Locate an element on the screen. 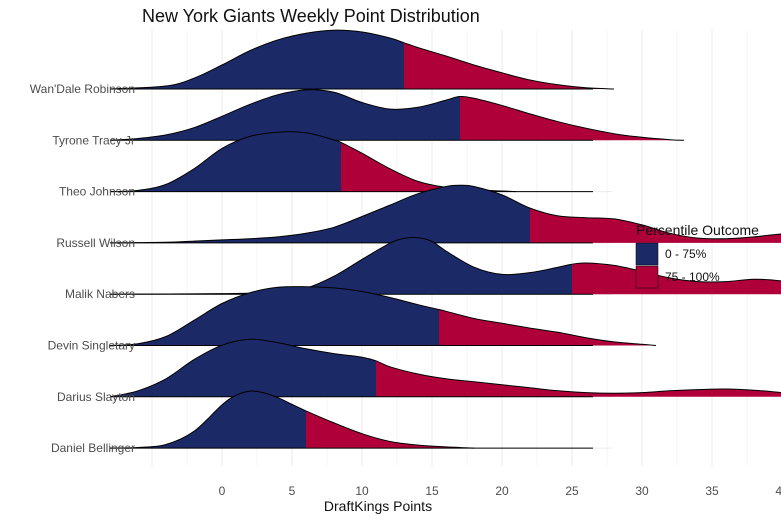 The image size is (781, 520). ridge-darius-slayton is located at coordinates (445, 368).